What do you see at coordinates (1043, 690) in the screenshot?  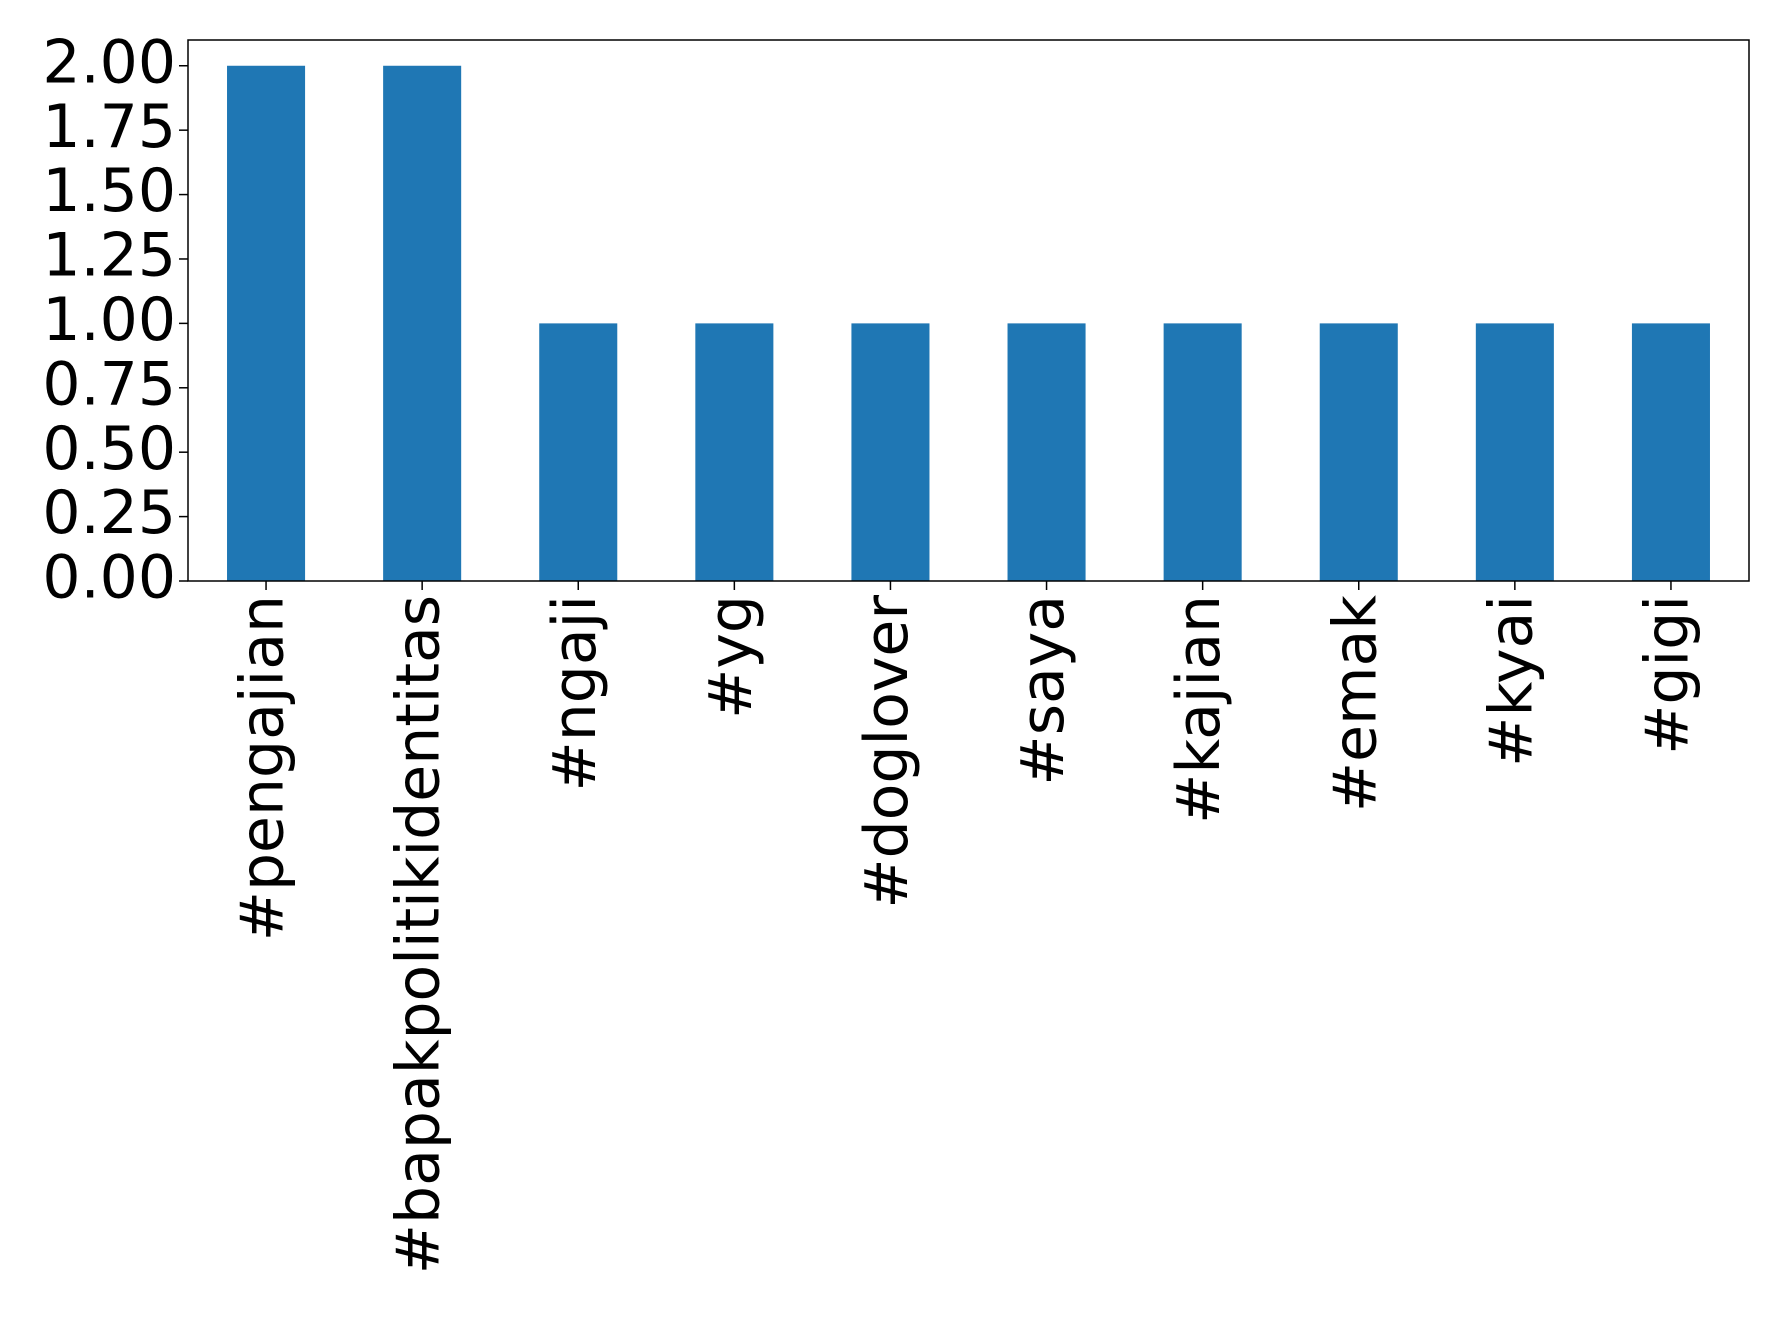 I see `x-tick-label: #saya` at bounding box center [1043, 690].